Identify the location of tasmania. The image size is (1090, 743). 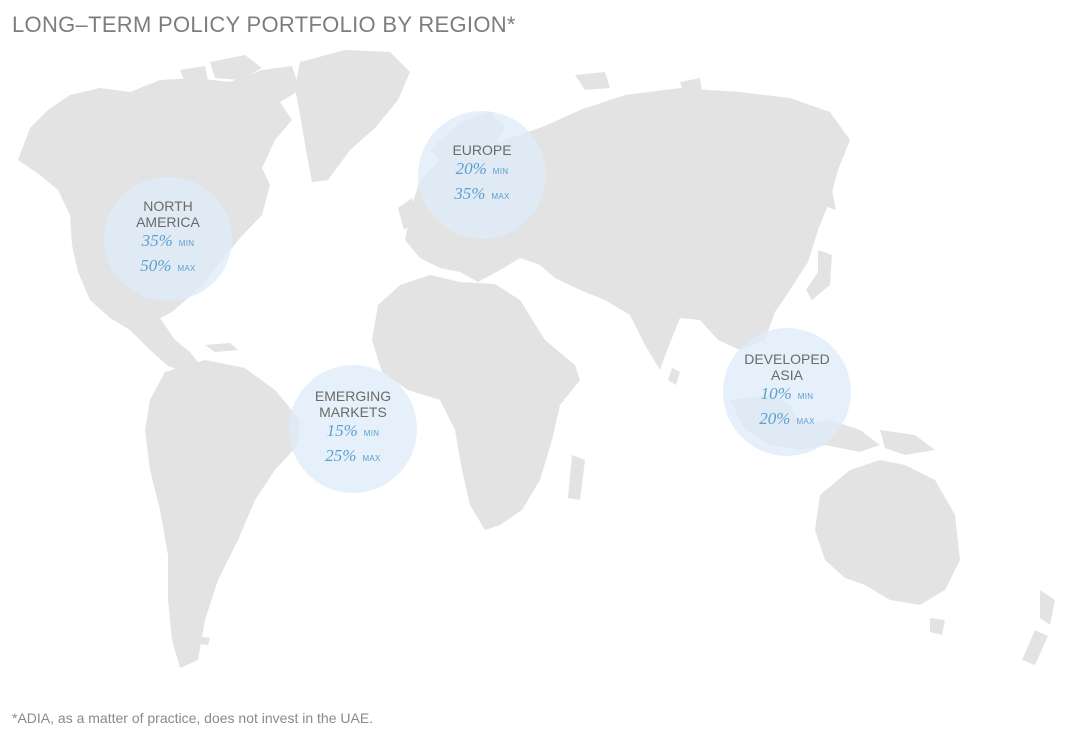
(937, 626).